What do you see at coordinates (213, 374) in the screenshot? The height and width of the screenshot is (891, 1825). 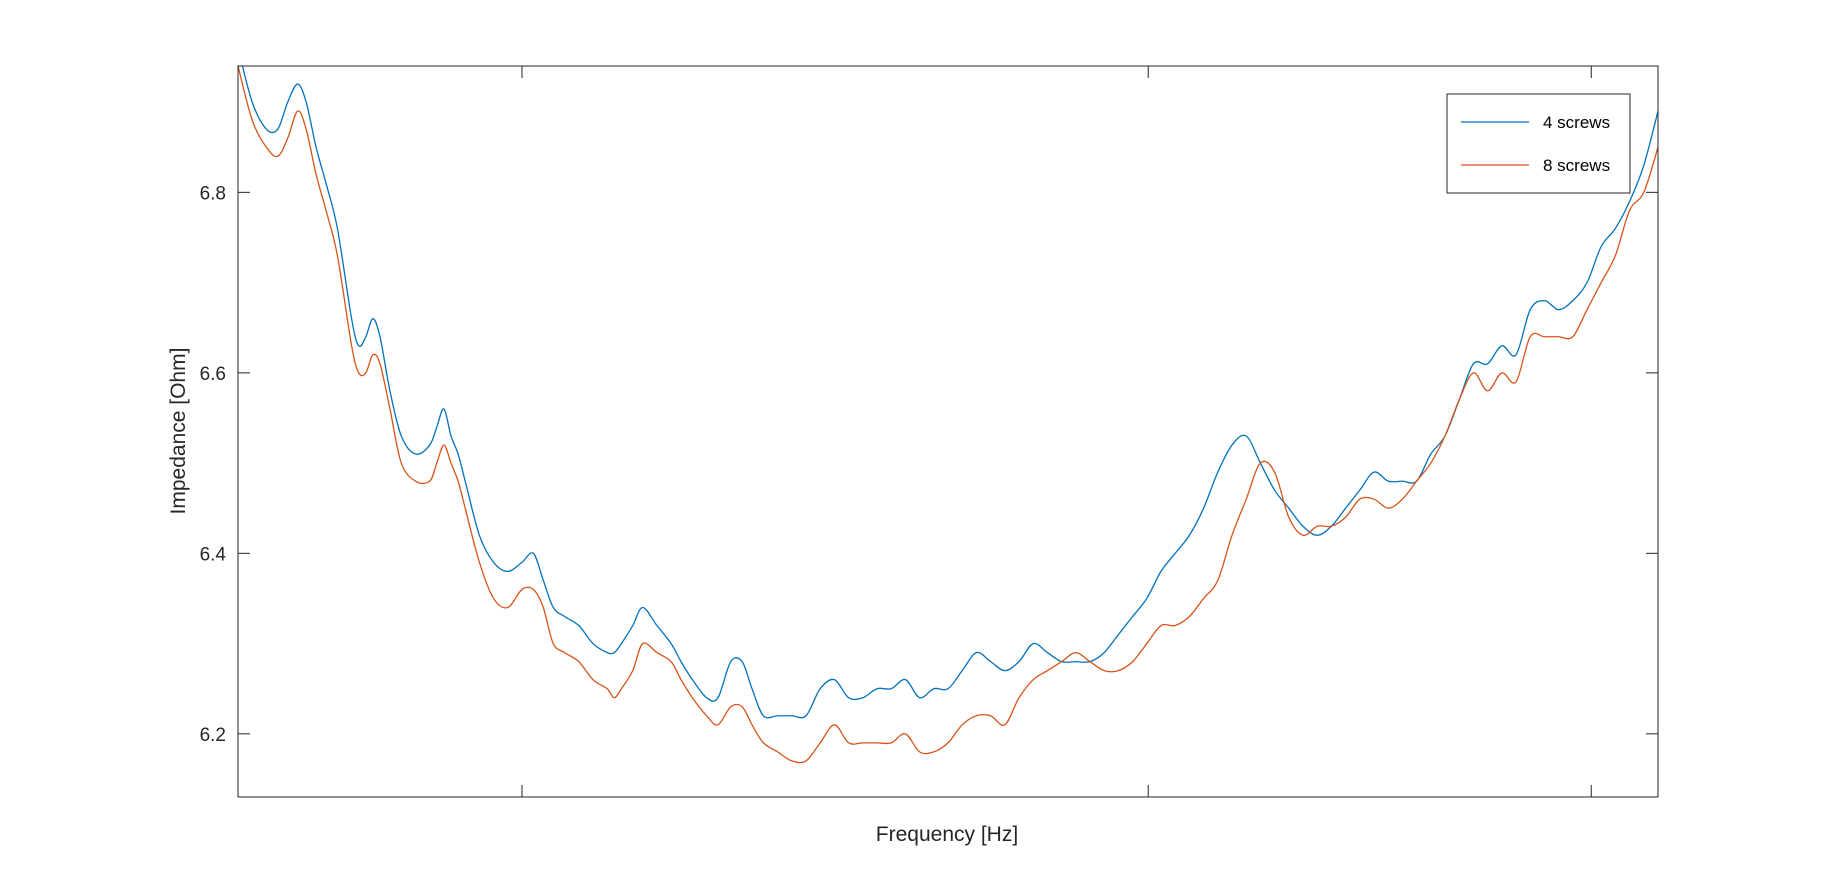 I see `y-tick-label: 6.6` at bounding box center [213, 374].